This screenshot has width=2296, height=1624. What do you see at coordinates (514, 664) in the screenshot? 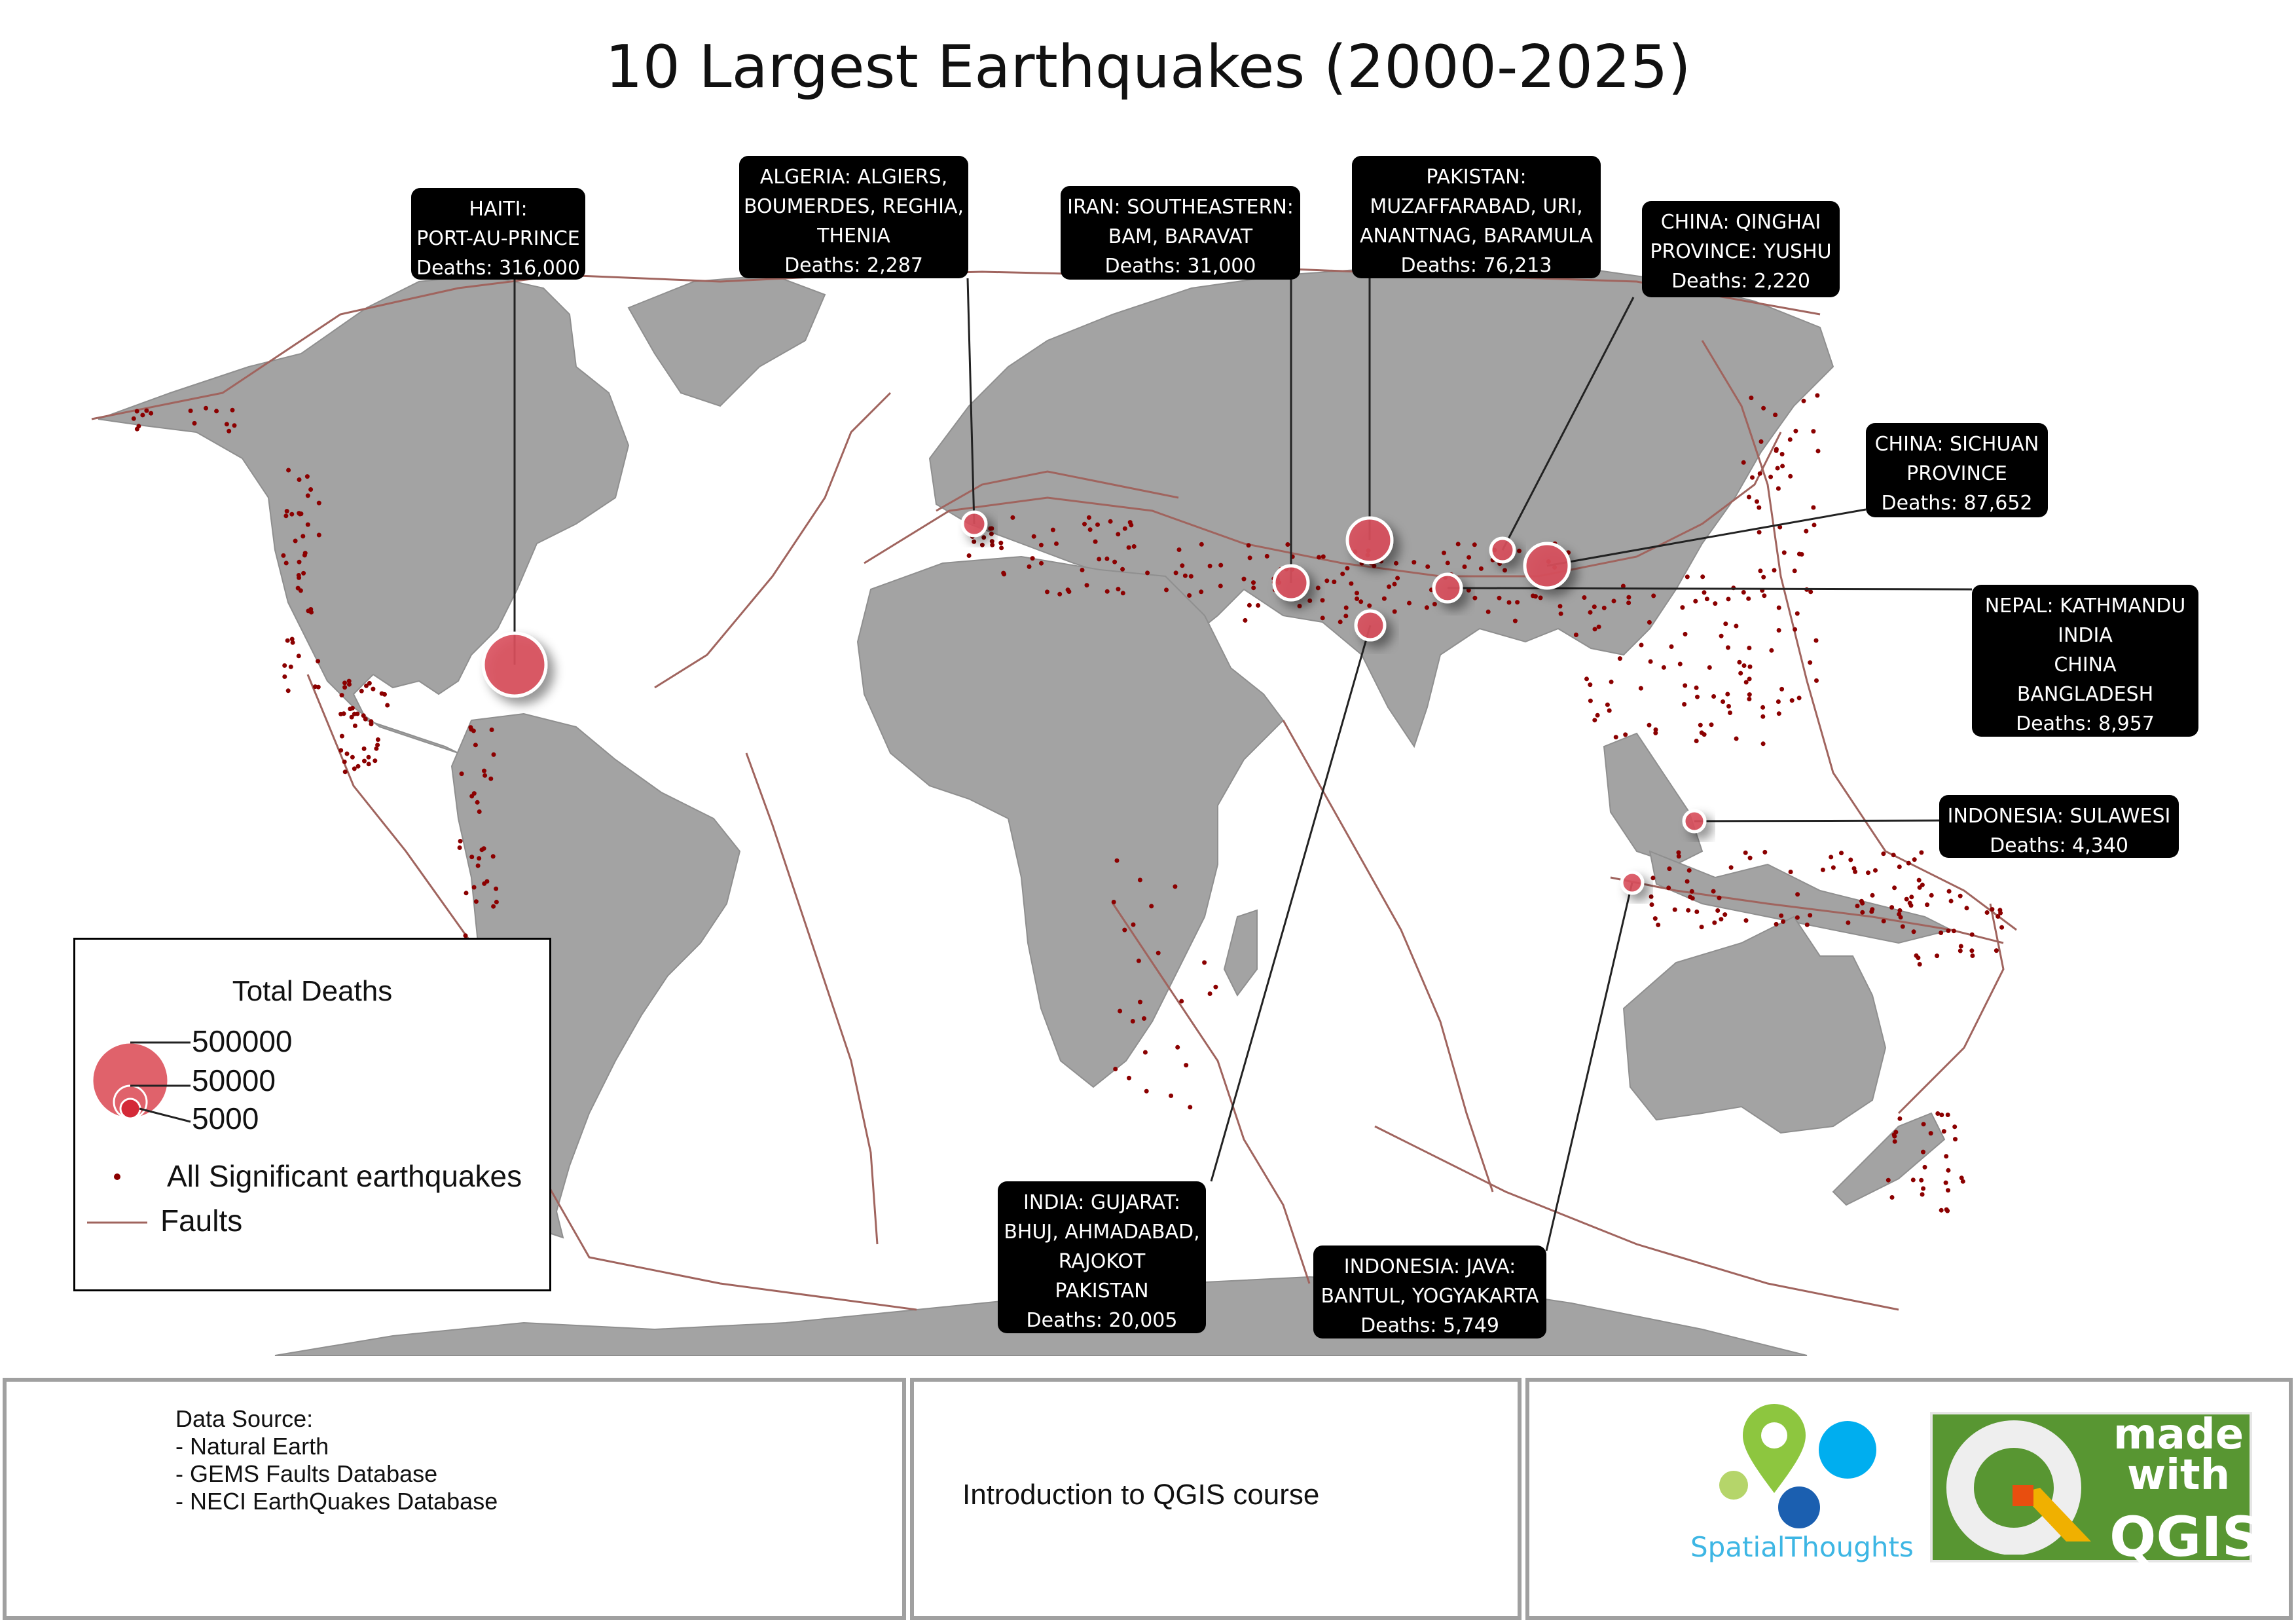
I see `bubble-haiti` at bounding box center [514, 664].